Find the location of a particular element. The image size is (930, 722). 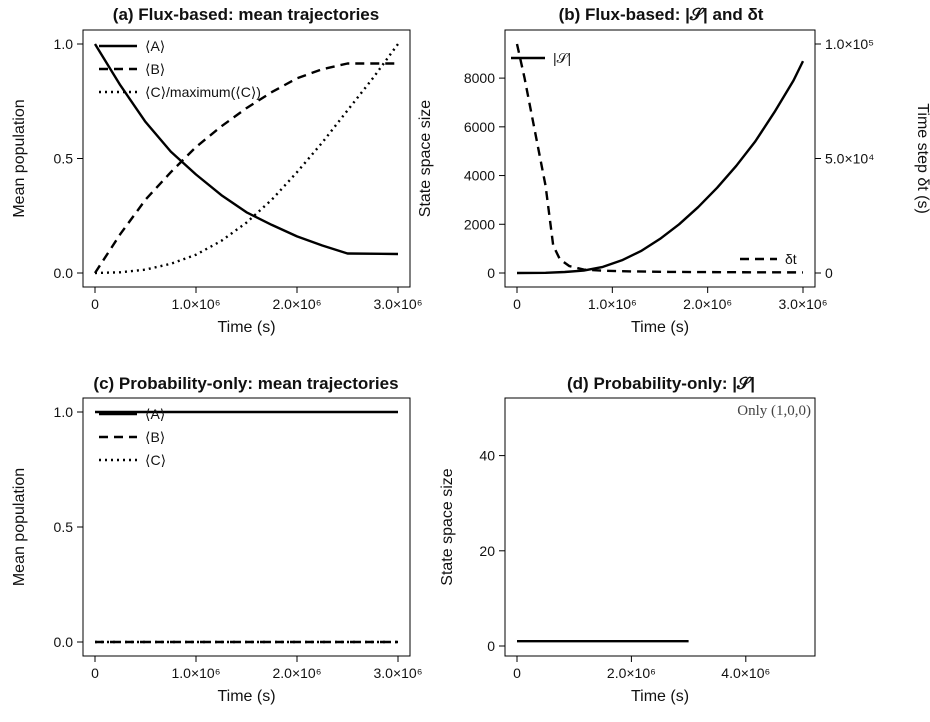

y-tick-label: 8000 is located at coordinates (479, 78).